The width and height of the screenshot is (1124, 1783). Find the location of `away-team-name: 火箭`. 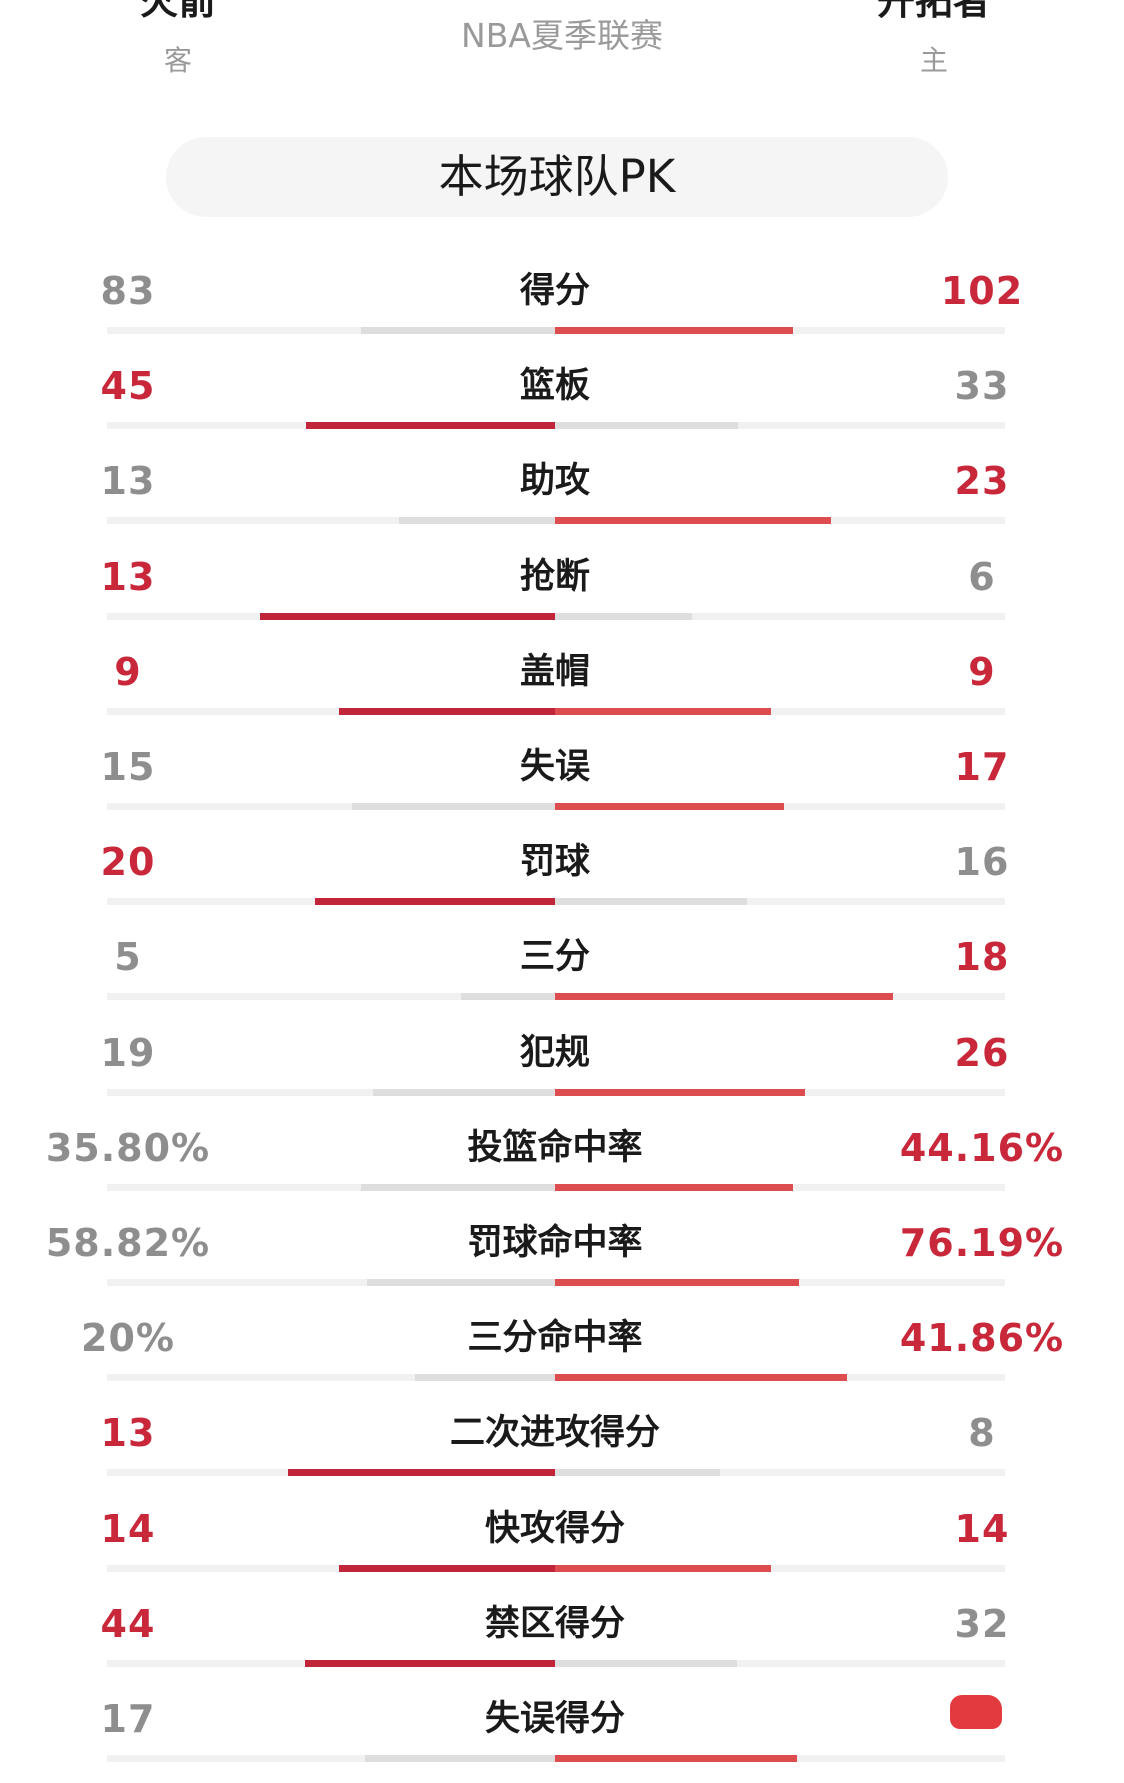

away-team-name: 火箭 is located at coordinates (177, 11).